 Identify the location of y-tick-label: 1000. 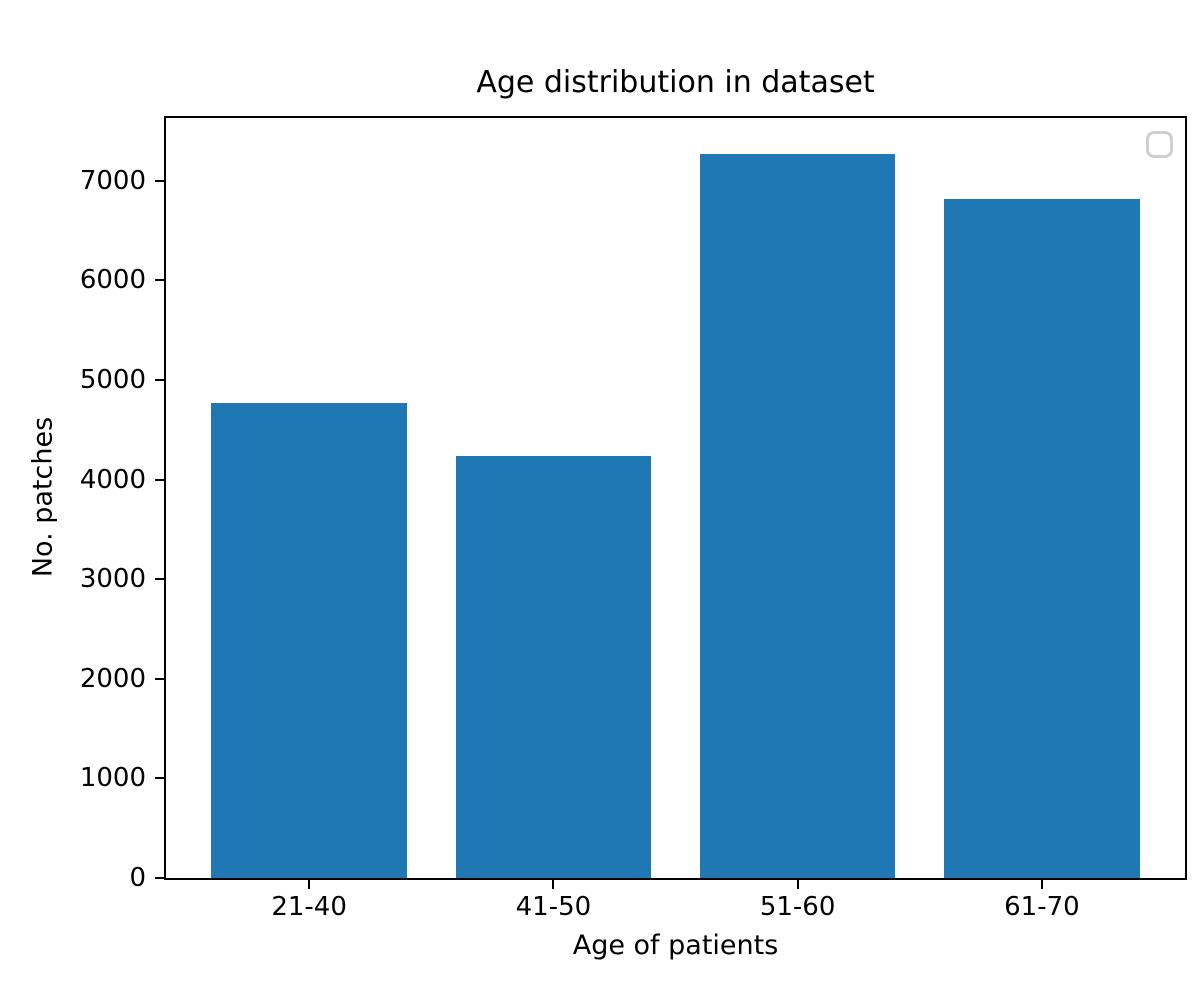
(112, 778).